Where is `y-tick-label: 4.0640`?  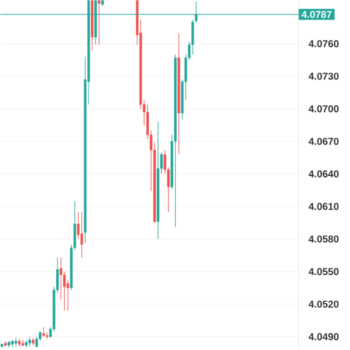 y-tick-label: 4.0640 is located at coordinates (323, 174).